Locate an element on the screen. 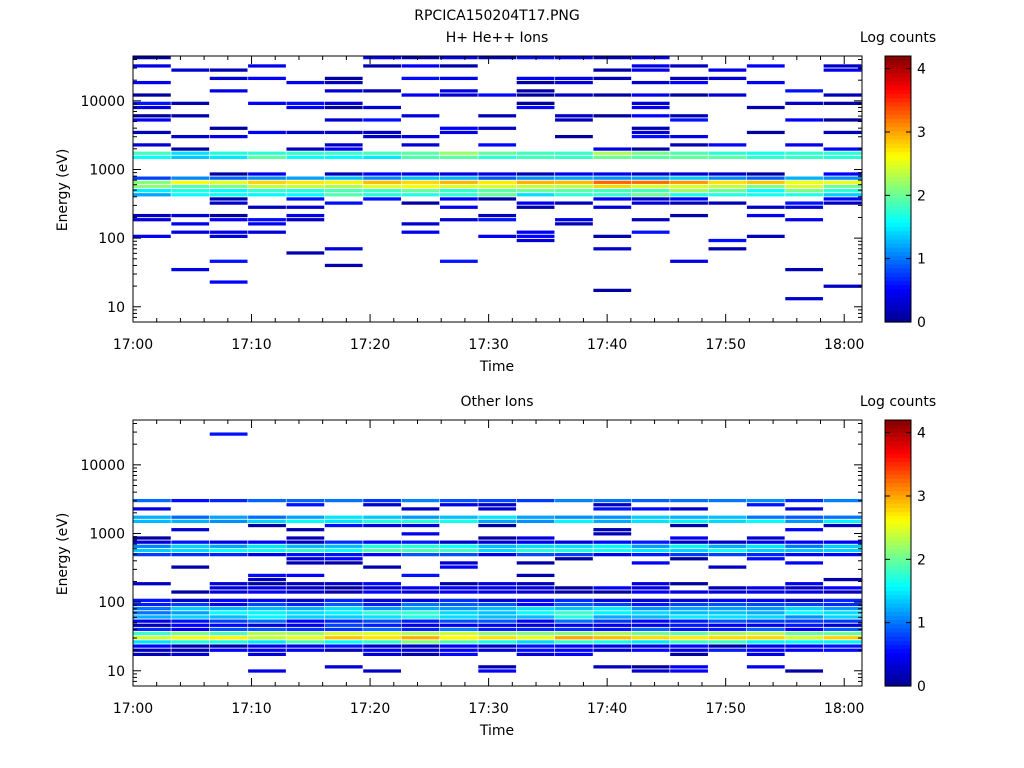 The height and width of the screenshot is (768, 1024). y-tick-label: 10 is located at coordinates (116, 308).